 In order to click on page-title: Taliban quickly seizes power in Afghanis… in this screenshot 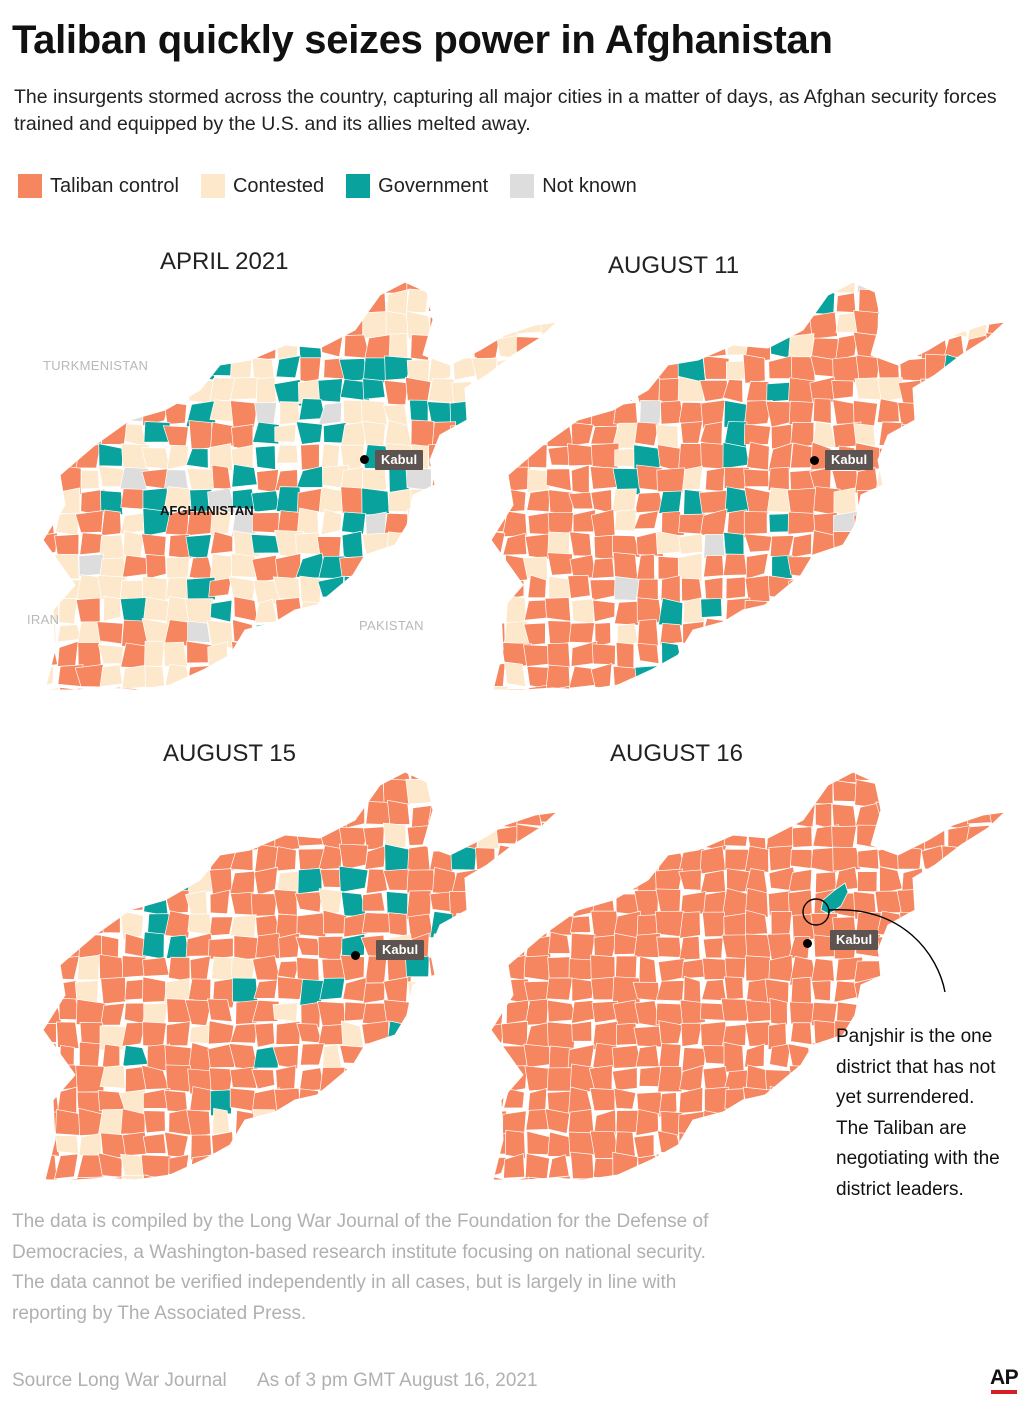, I will do `click(422, 40)`.